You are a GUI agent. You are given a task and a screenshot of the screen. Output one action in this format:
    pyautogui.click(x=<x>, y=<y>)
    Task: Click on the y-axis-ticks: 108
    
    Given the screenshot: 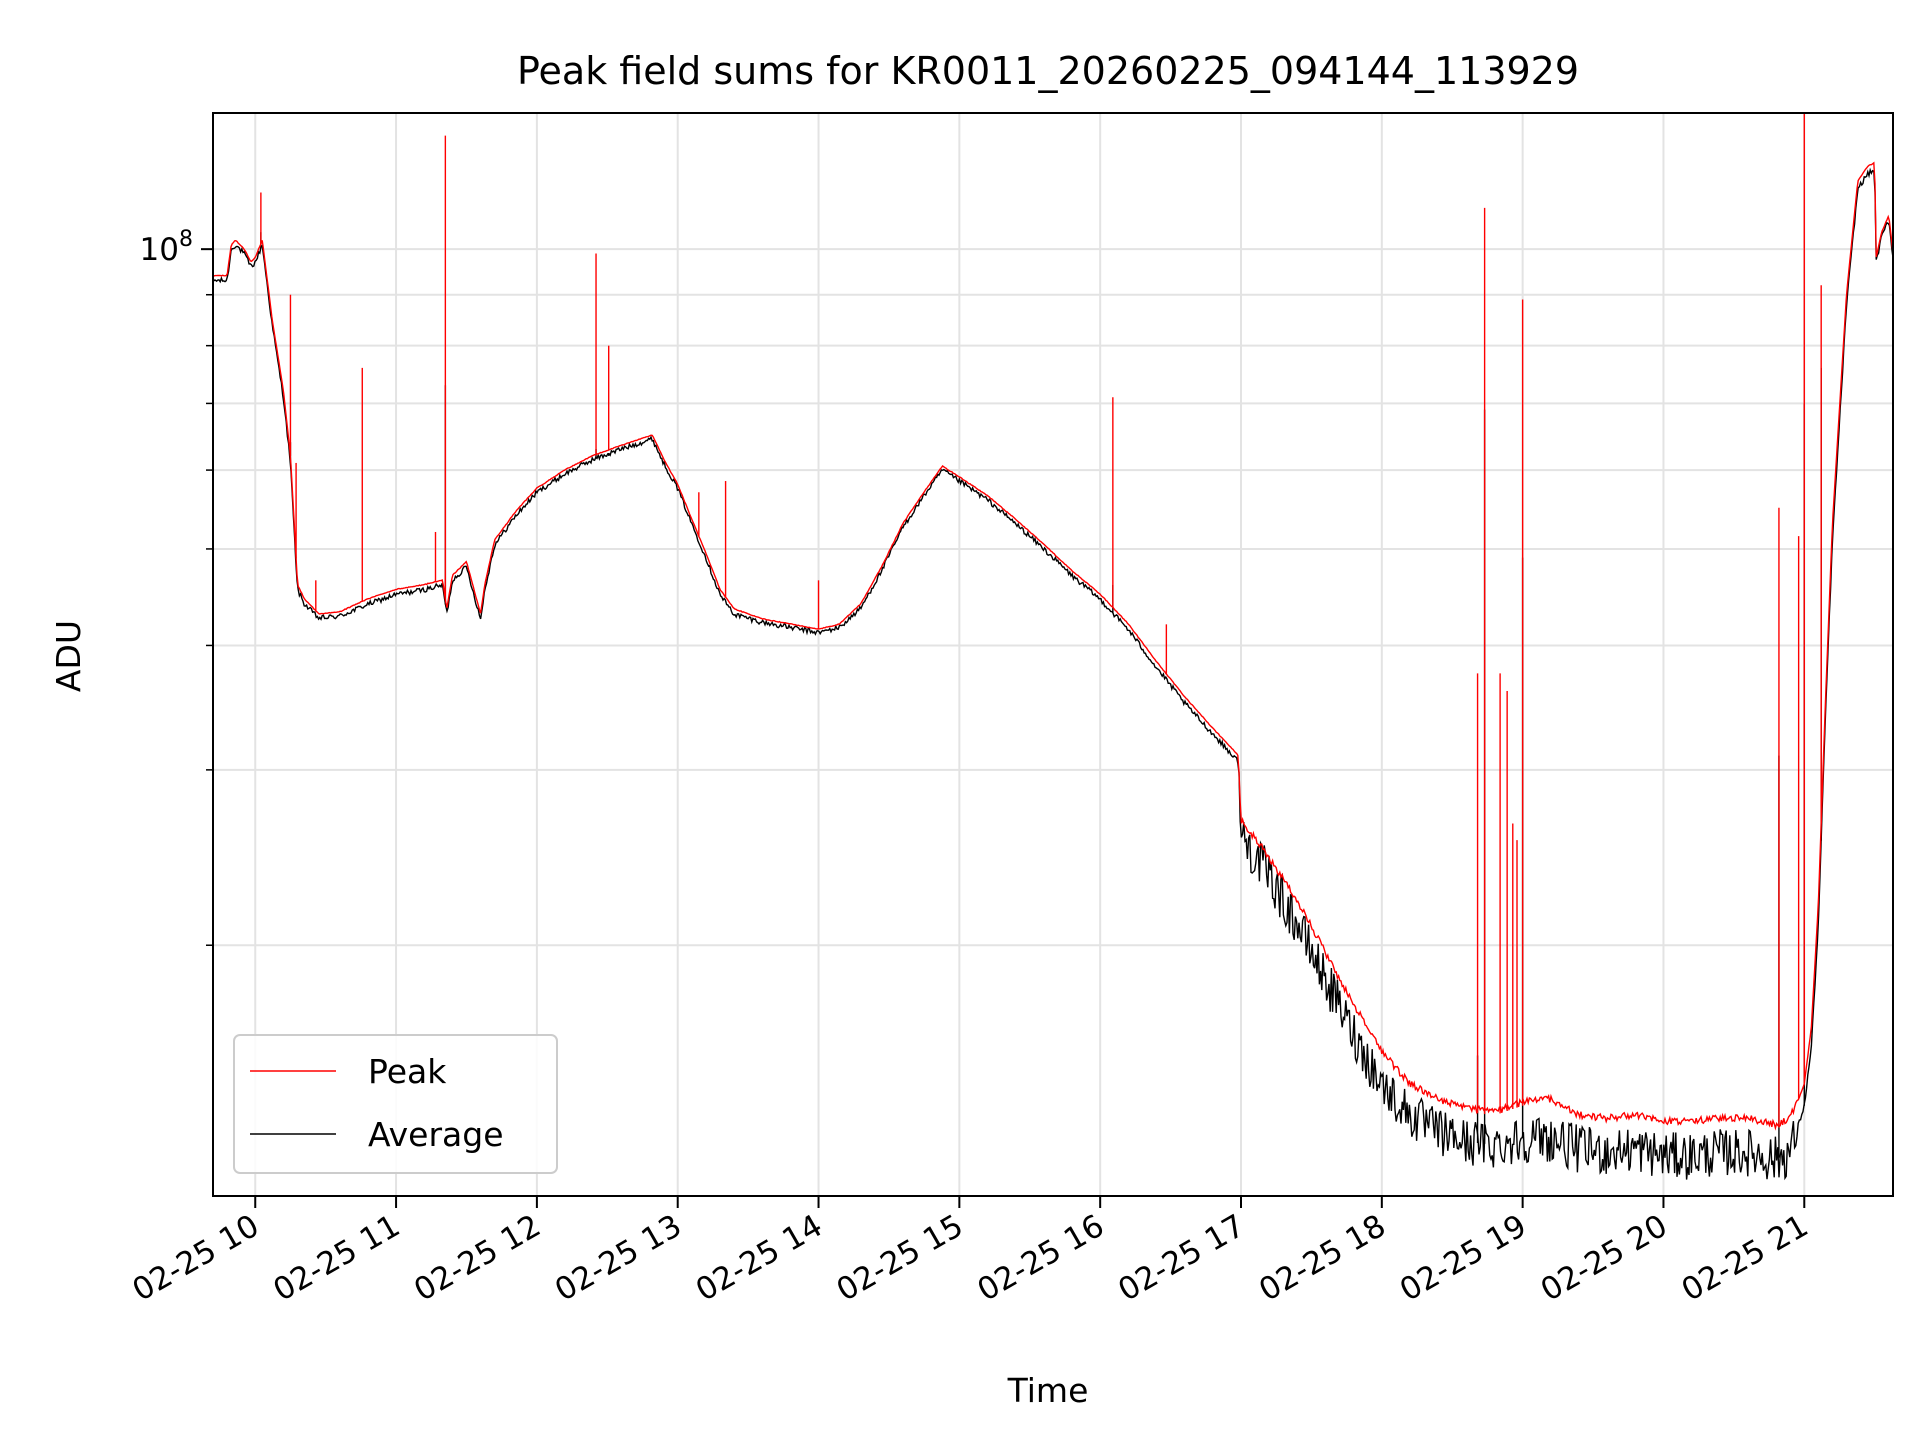 What is the action you would take?
    pyautogui.click(x=176, y=586)
    